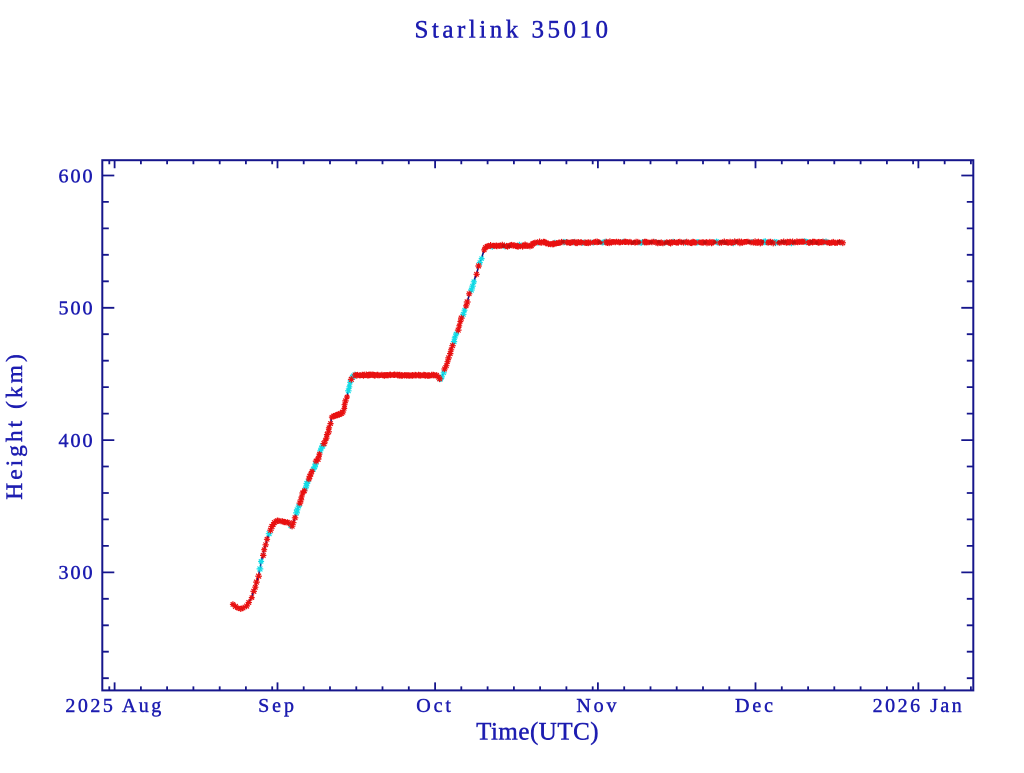  What do you see at coordinates (755, 706) in the screenshot?
I see `svg-text: Dec` at bounding box center [755, 706].